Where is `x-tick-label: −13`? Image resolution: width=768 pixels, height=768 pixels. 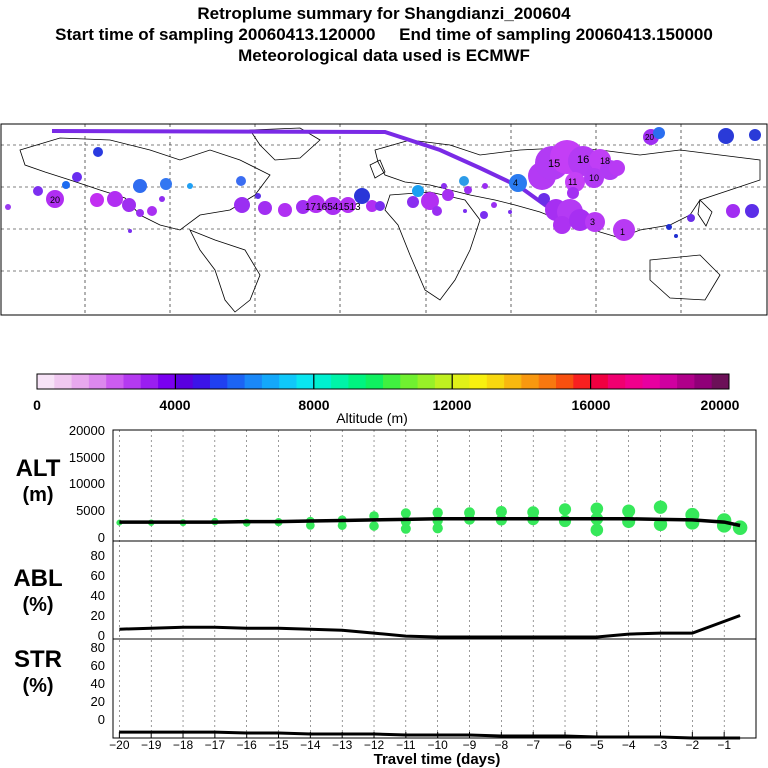 x-tick-label: −13 is located at coordinates (342, 745).